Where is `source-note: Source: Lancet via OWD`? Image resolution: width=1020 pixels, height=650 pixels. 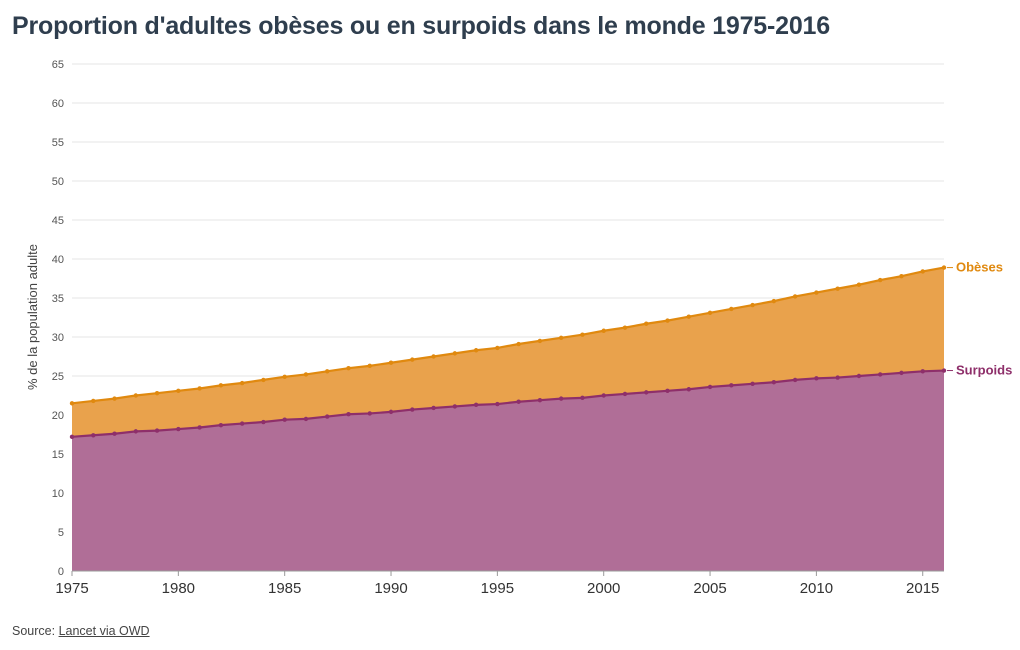 source-note: Source: Lancet via OWD is located at coordinates (81, 631).